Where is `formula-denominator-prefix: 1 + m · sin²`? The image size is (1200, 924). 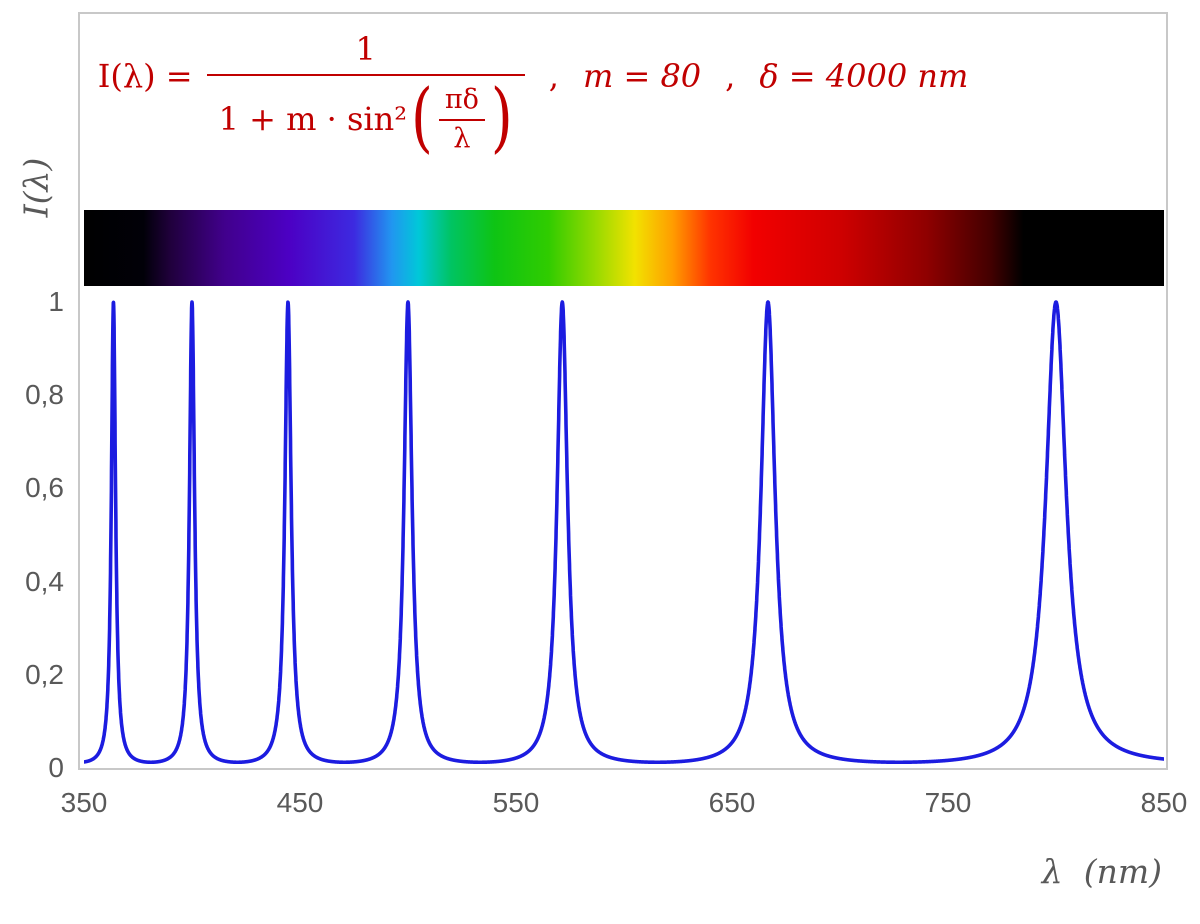 formula-denominator-prefix: 1 + m · sin² is located at coordinates (313, 119).